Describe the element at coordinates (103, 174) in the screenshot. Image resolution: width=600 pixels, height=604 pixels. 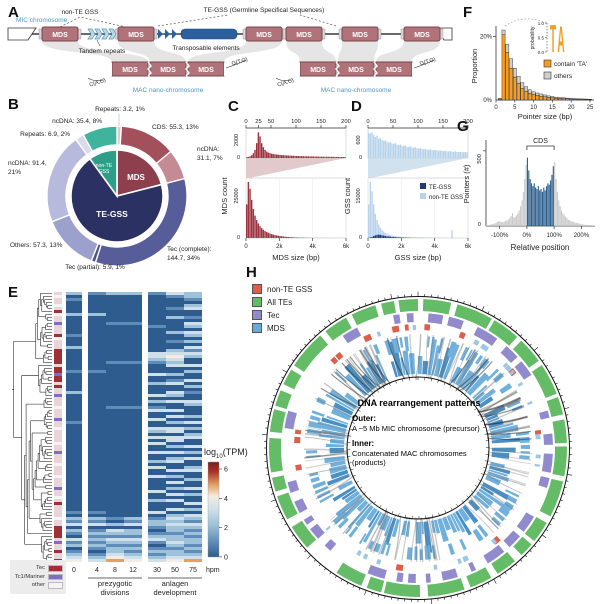
I see `donut-inner-segment` at that location.